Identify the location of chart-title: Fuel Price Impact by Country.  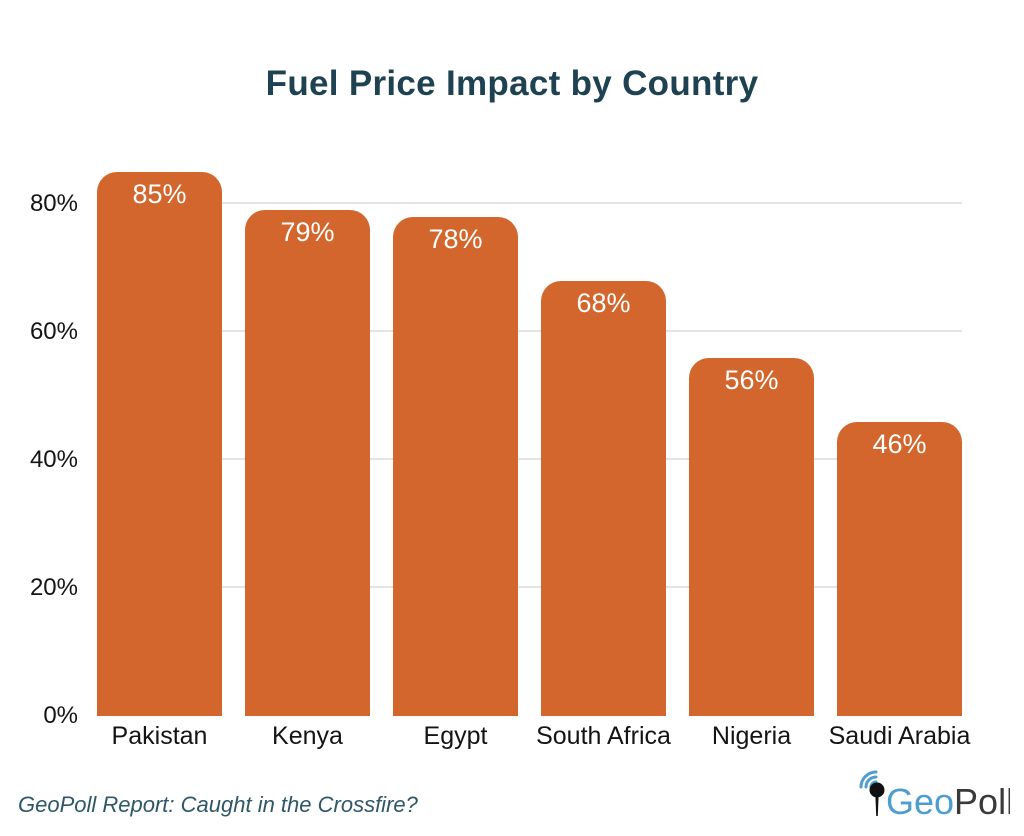
(512, 83).